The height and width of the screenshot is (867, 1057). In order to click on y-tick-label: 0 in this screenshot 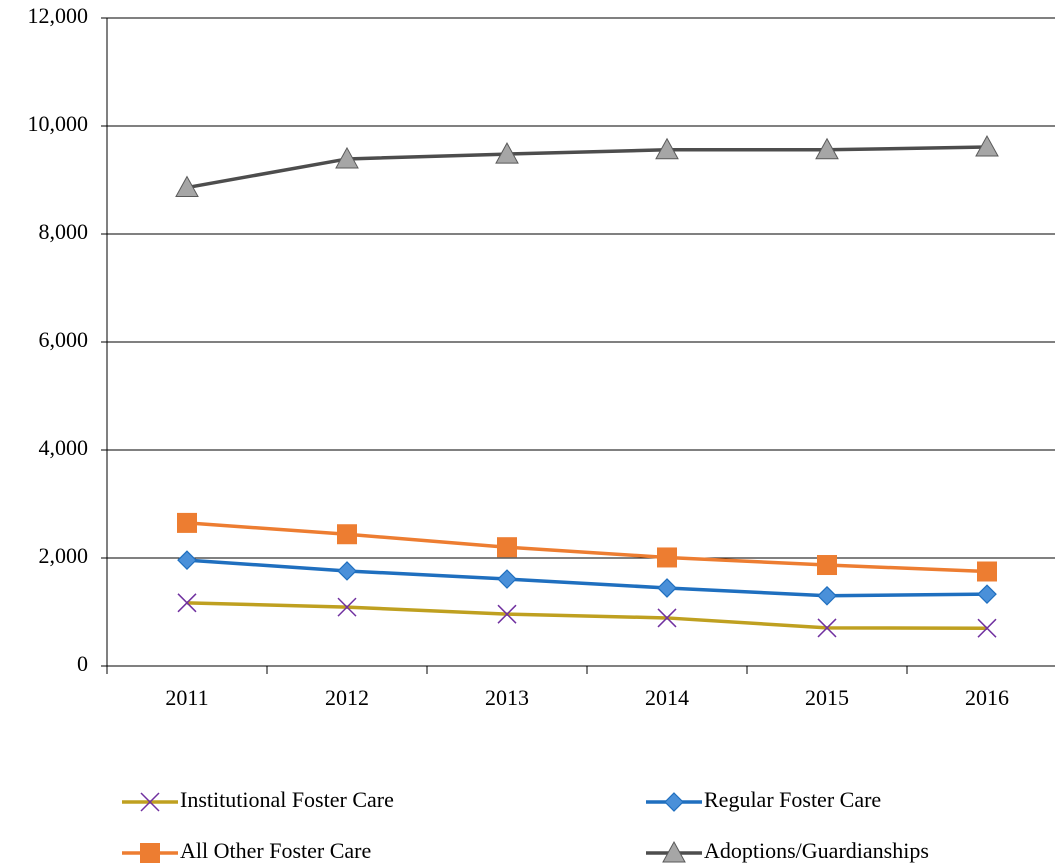, I will do `click(82, 663)`.